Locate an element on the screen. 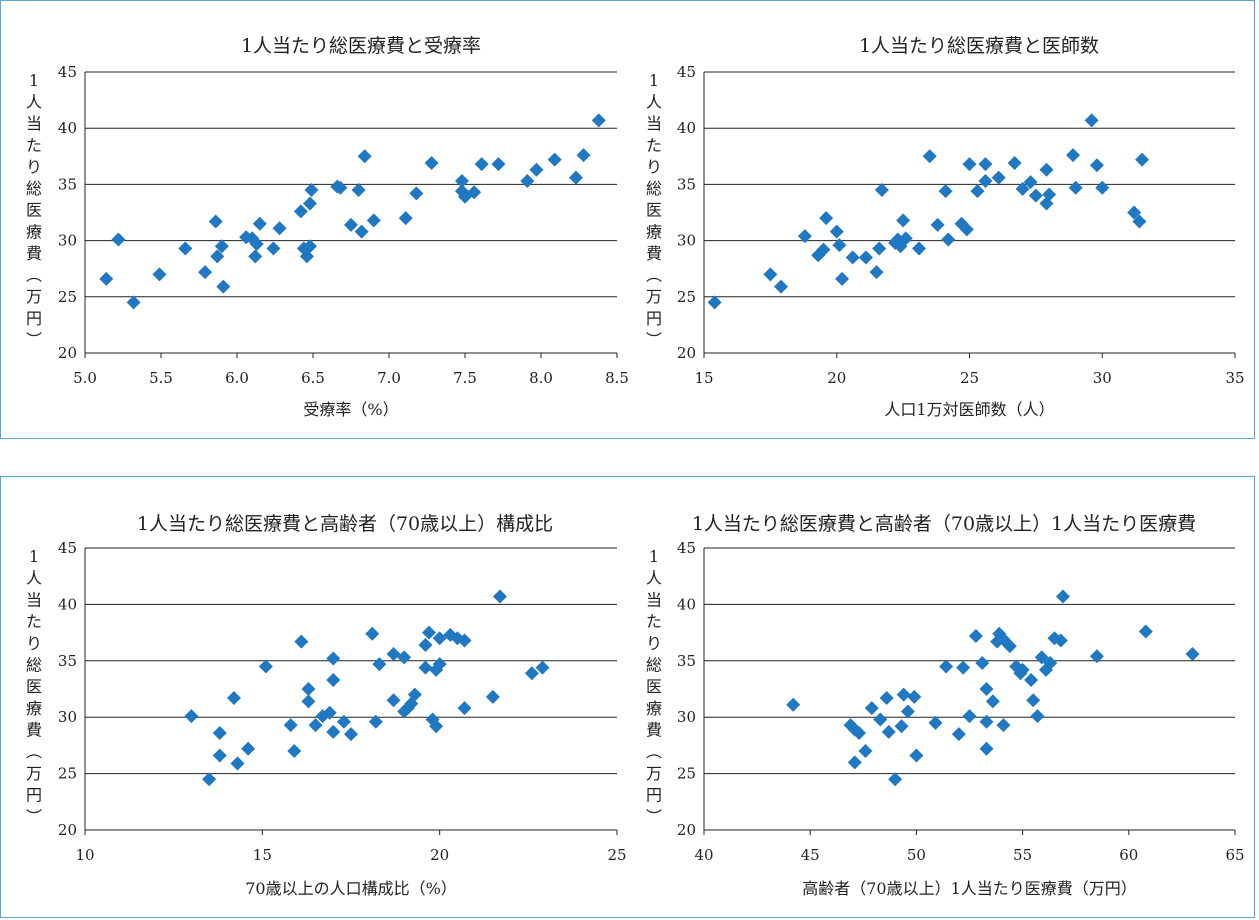  x-tick-label: 5.5 is located at coordinates (161, 378).